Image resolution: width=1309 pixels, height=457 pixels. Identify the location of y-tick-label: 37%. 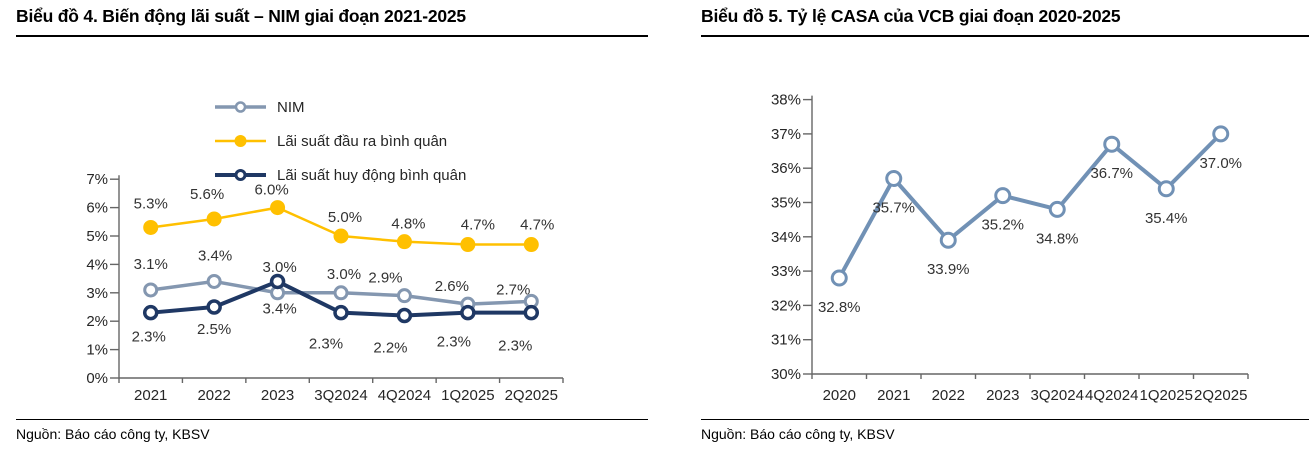
(786, 134).